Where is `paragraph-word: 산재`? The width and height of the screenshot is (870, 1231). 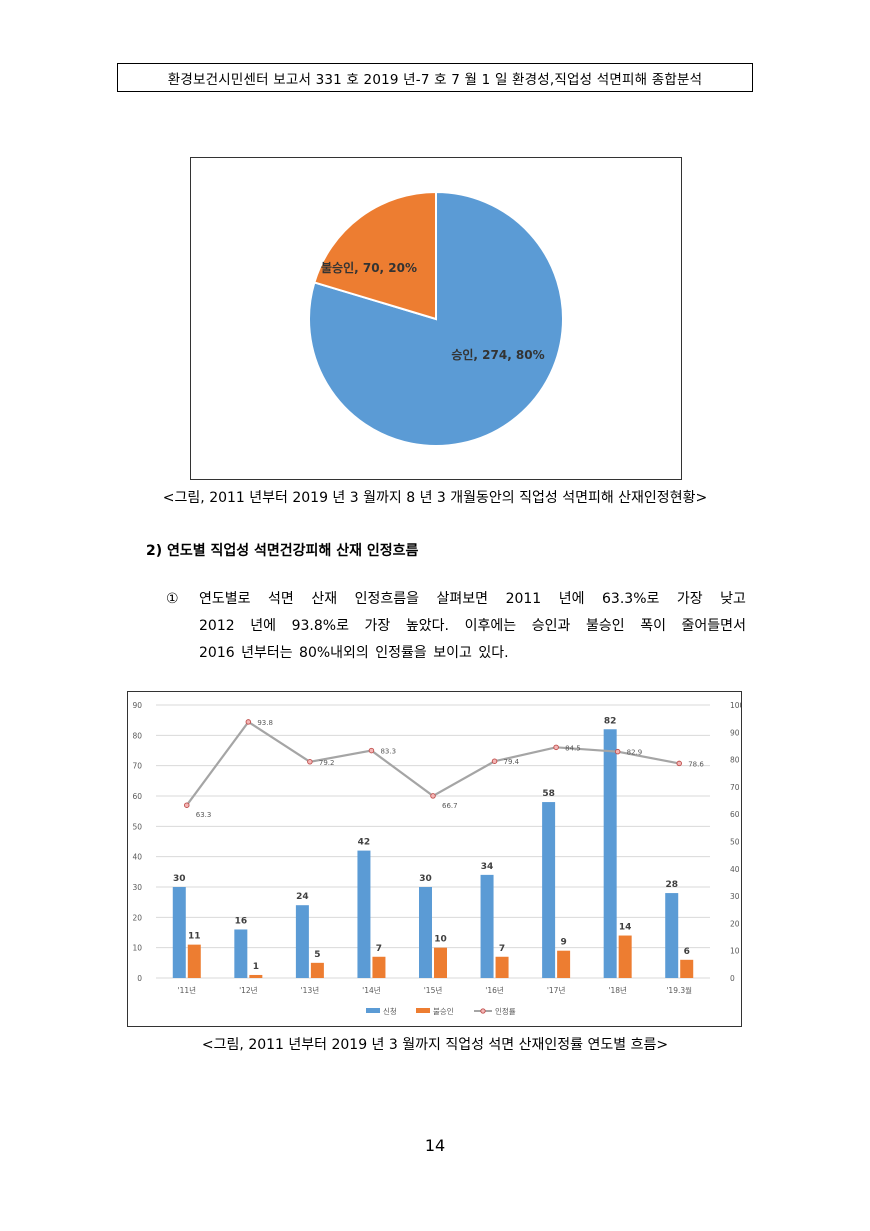
paragraph-word: 산재 is located at coordinates (324, 599).